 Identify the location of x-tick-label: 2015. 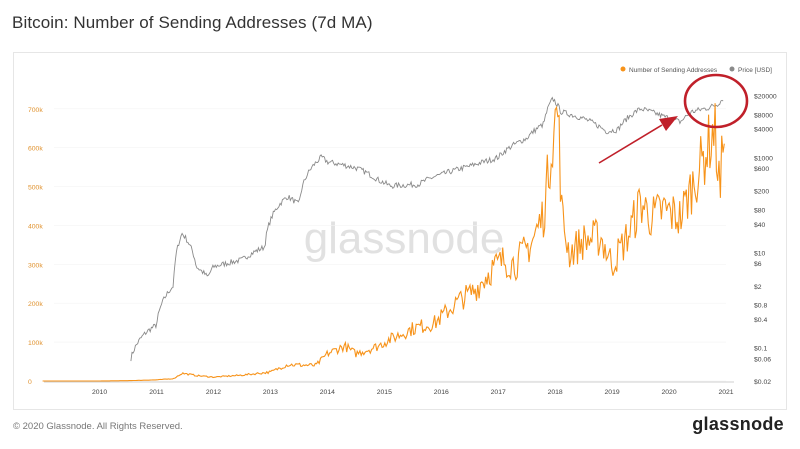
(384, 392).